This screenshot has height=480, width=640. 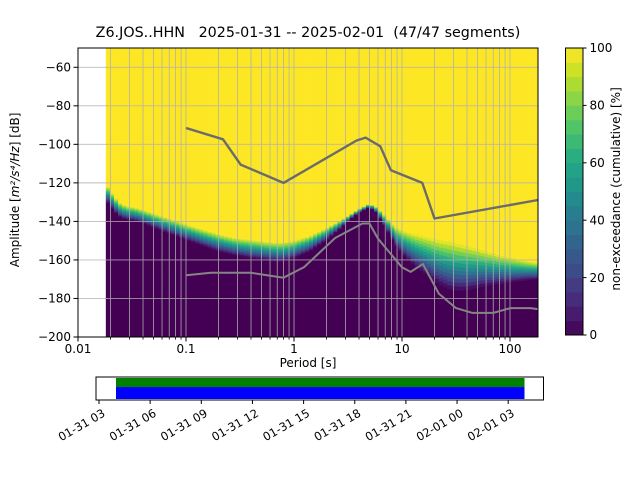 What do you see at coordinates (58, 67) in the screenshot?
I see `y-tick-label: −60` at bounding box center [58, 67].